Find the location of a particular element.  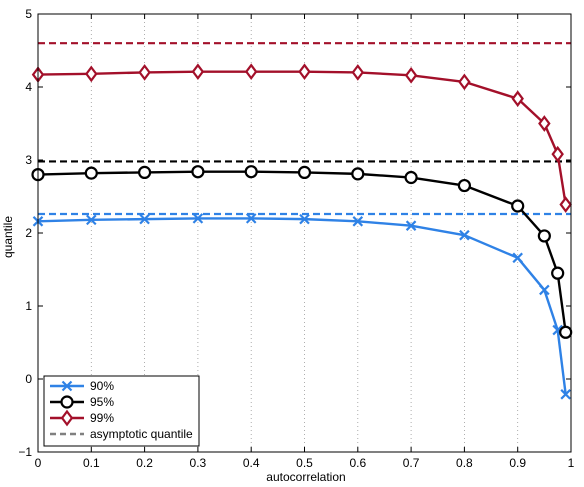

y-tick-label: 1 is located at coordinates (28, 306).